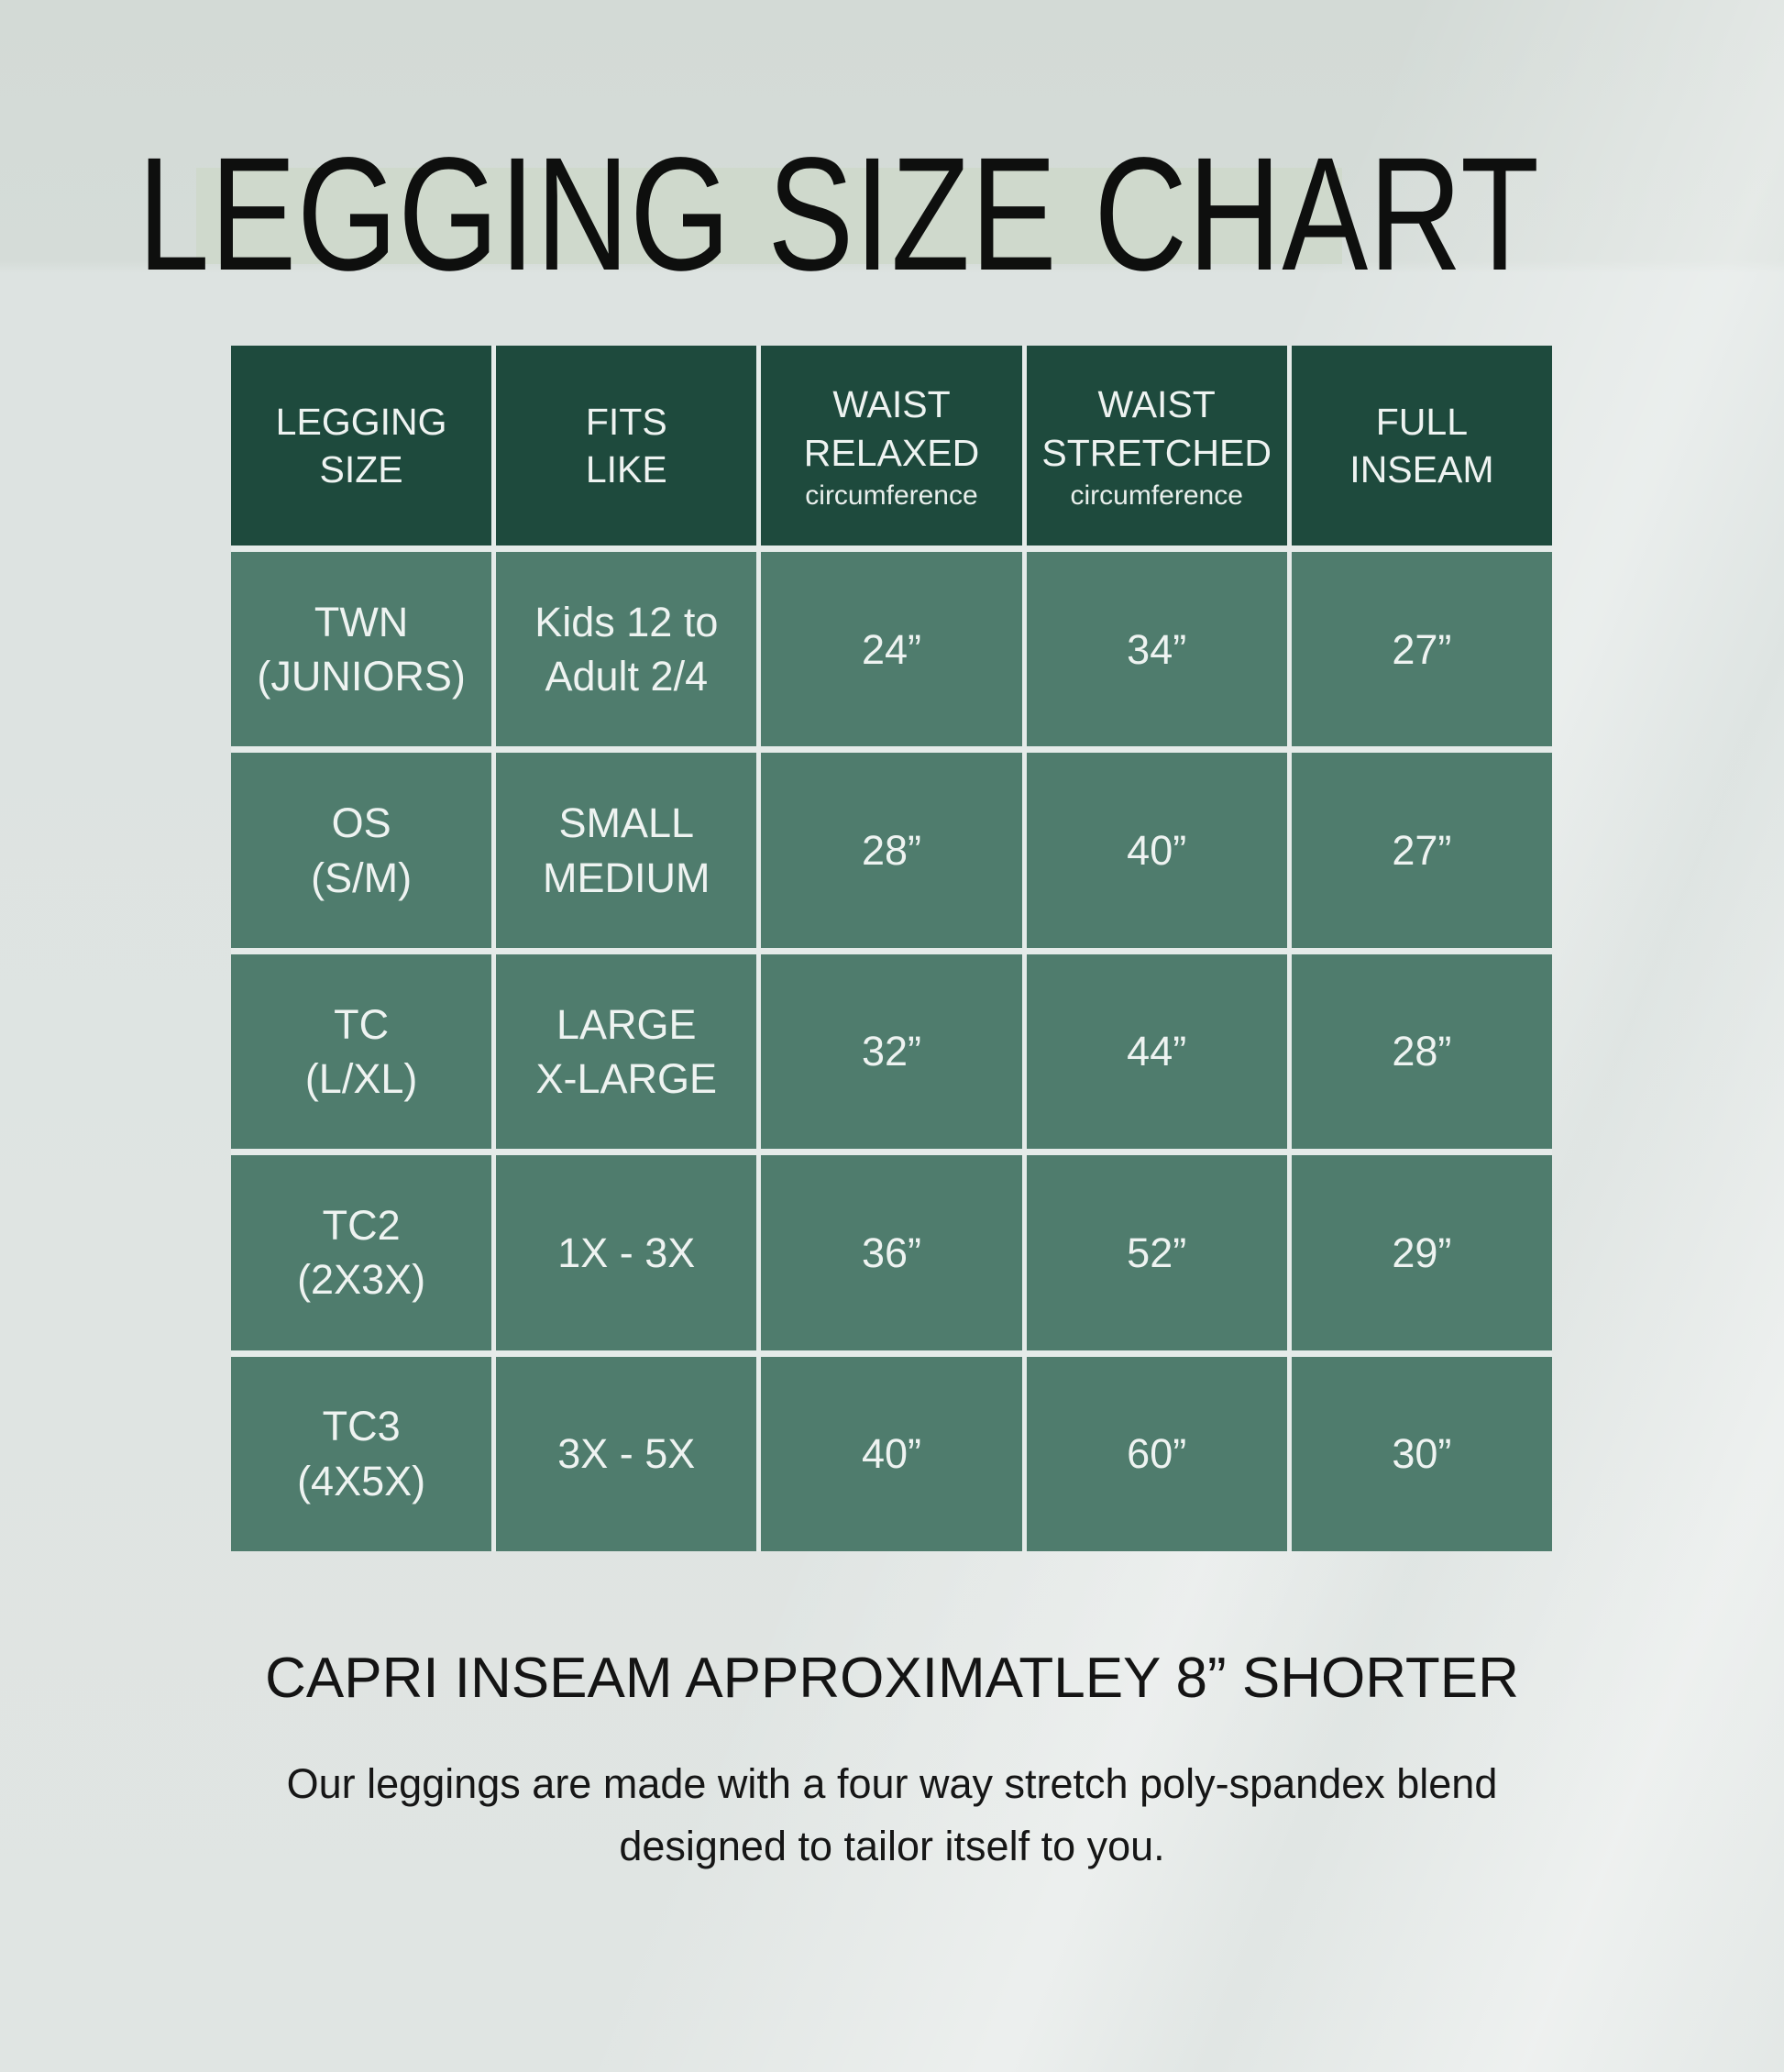  Describe the element at coordinates (1422, 850) in the screenshot. I see `cell-inseam-os: 27”` at that location.